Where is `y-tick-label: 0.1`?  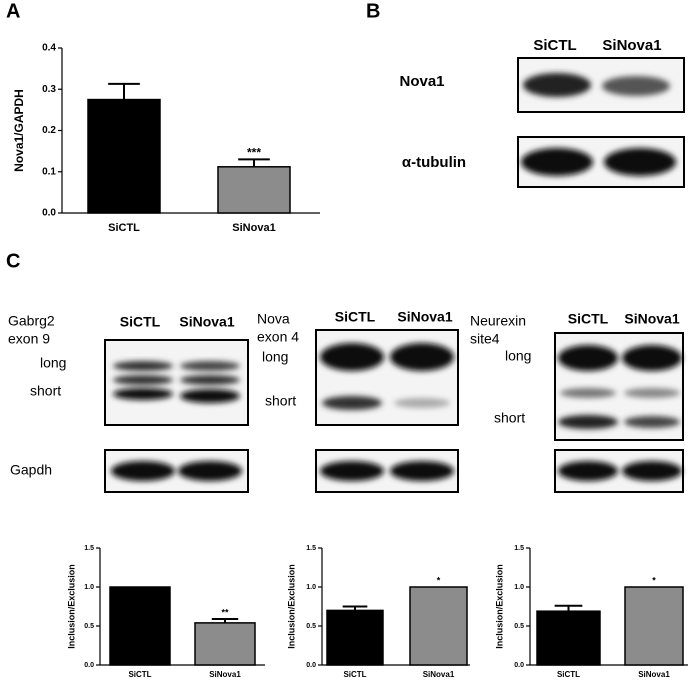 y-tick-label: 0.1 is located at coordinates (49, 171).